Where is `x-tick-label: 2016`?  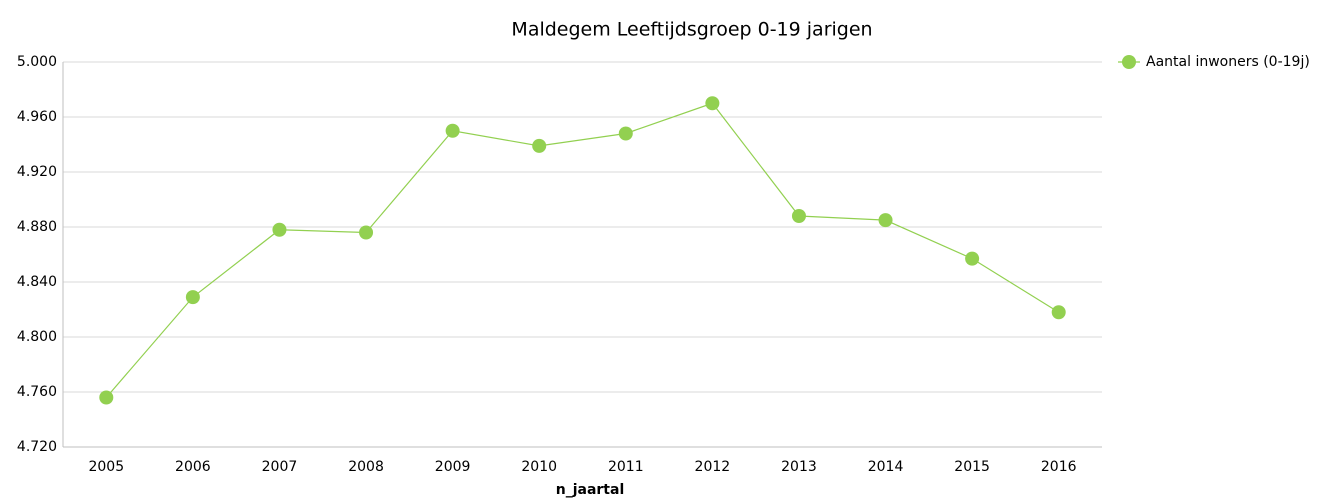
x-tick-label: 2016 is located at coordinates (1059, 467).